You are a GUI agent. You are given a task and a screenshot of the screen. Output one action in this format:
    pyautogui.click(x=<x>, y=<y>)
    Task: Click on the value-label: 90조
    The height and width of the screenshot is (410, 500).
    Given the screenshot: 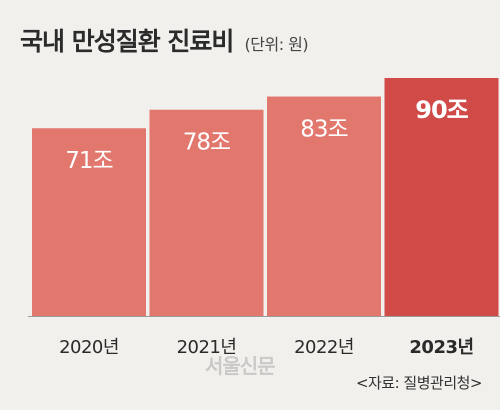 What is the action you would take?
    pyautogui.click(x=441, y=110)
    